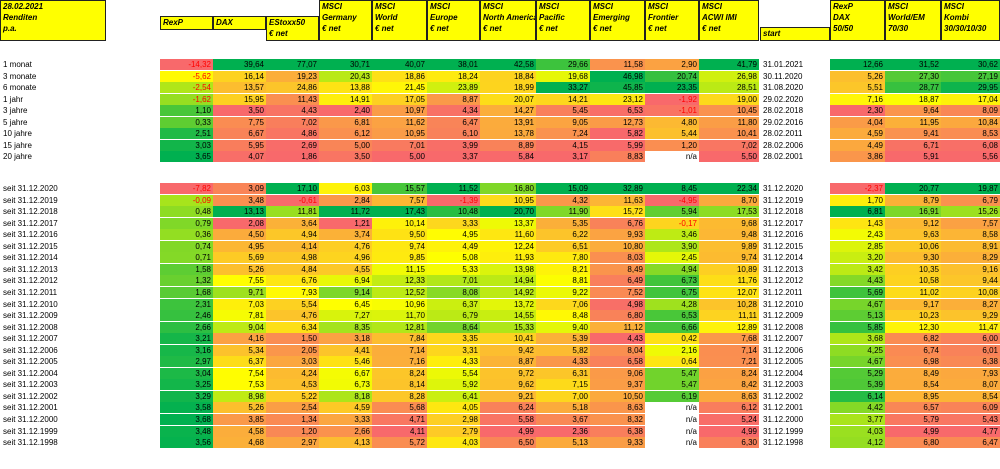 The image size is (1000, 469). What do you see at coordinates (857, 350) in the screenshot?
I see `kombi-cell: 4,25` at bounding box center [857, 350].